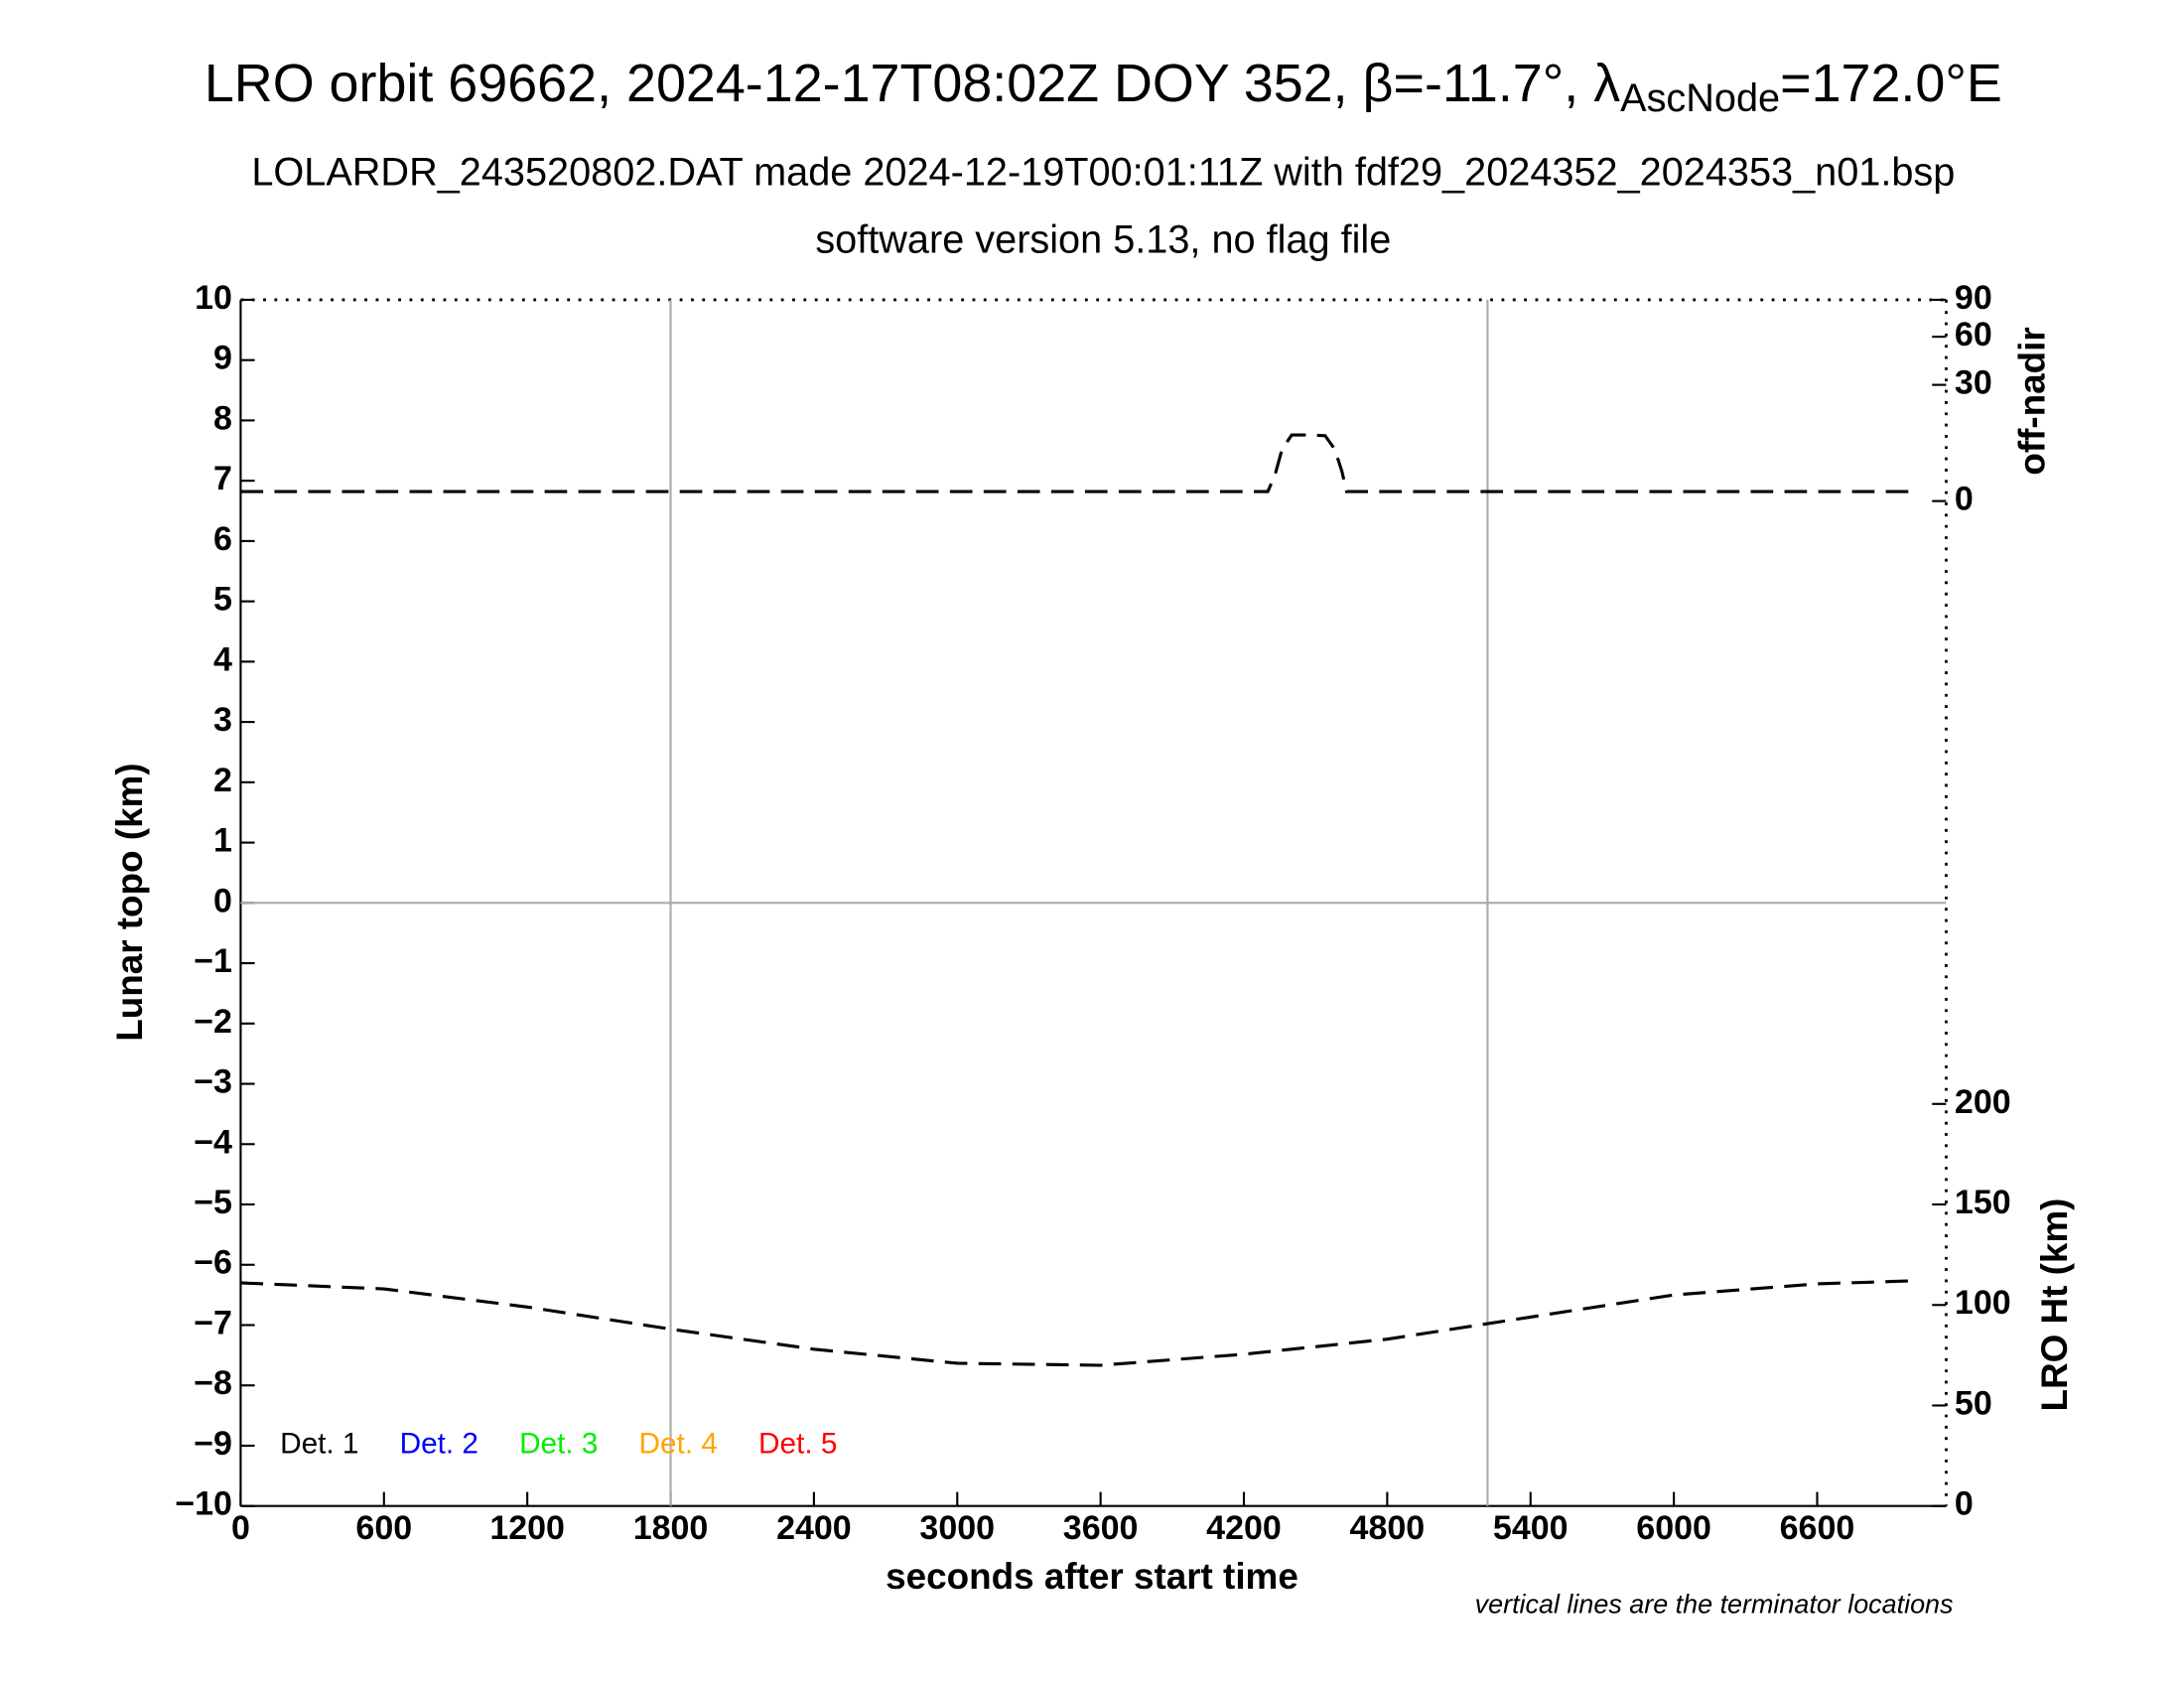 The height and width of the screenshot is (1688, 2184). I want to click on subtitle: software version 5.13, no flag file, so click(1103, 239).